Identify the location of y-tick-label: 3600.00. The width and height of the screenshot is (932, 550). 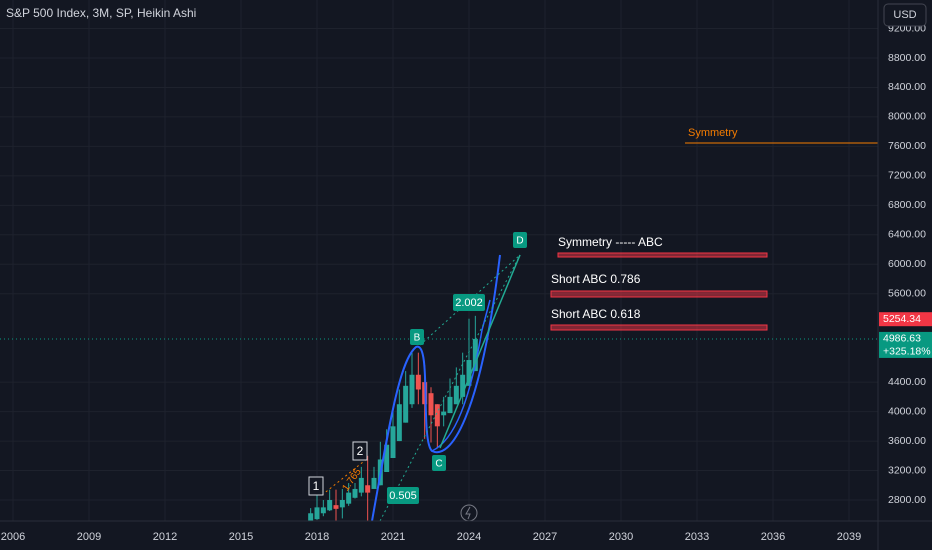
(907, 441).